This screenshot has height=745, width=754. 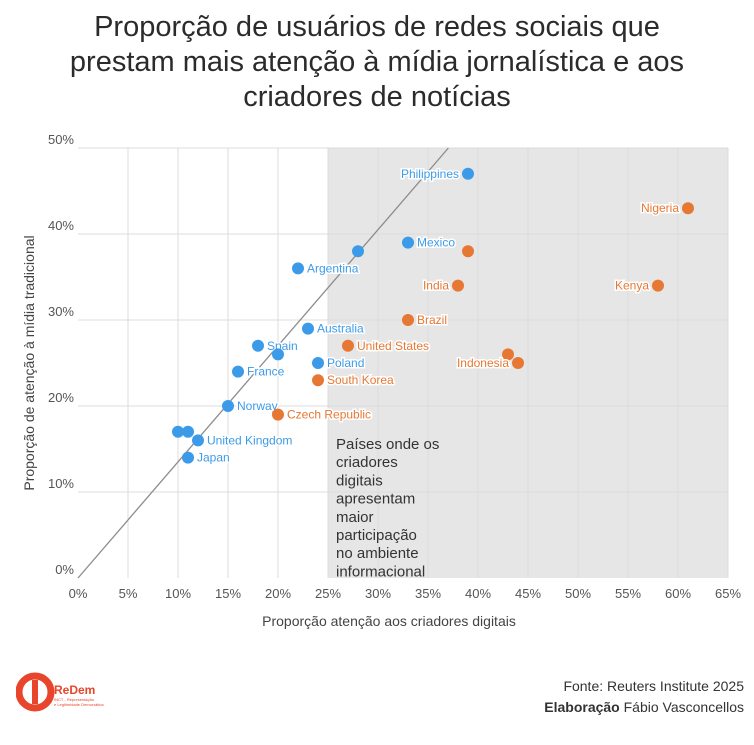 I want to click on credit-name: Fábio Vasconcellos, so click(x=683, y=707).